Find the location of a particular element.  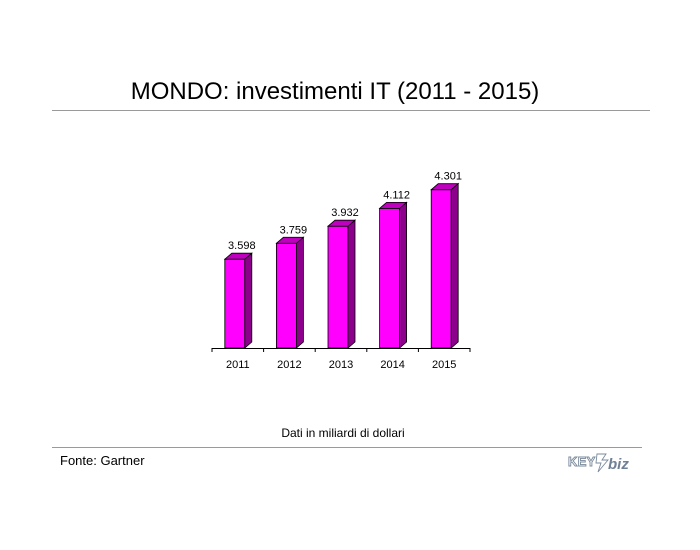

data-labels: 3.598 3.759 3.932 4.112 4.301 is located at coordinates (345, 212).